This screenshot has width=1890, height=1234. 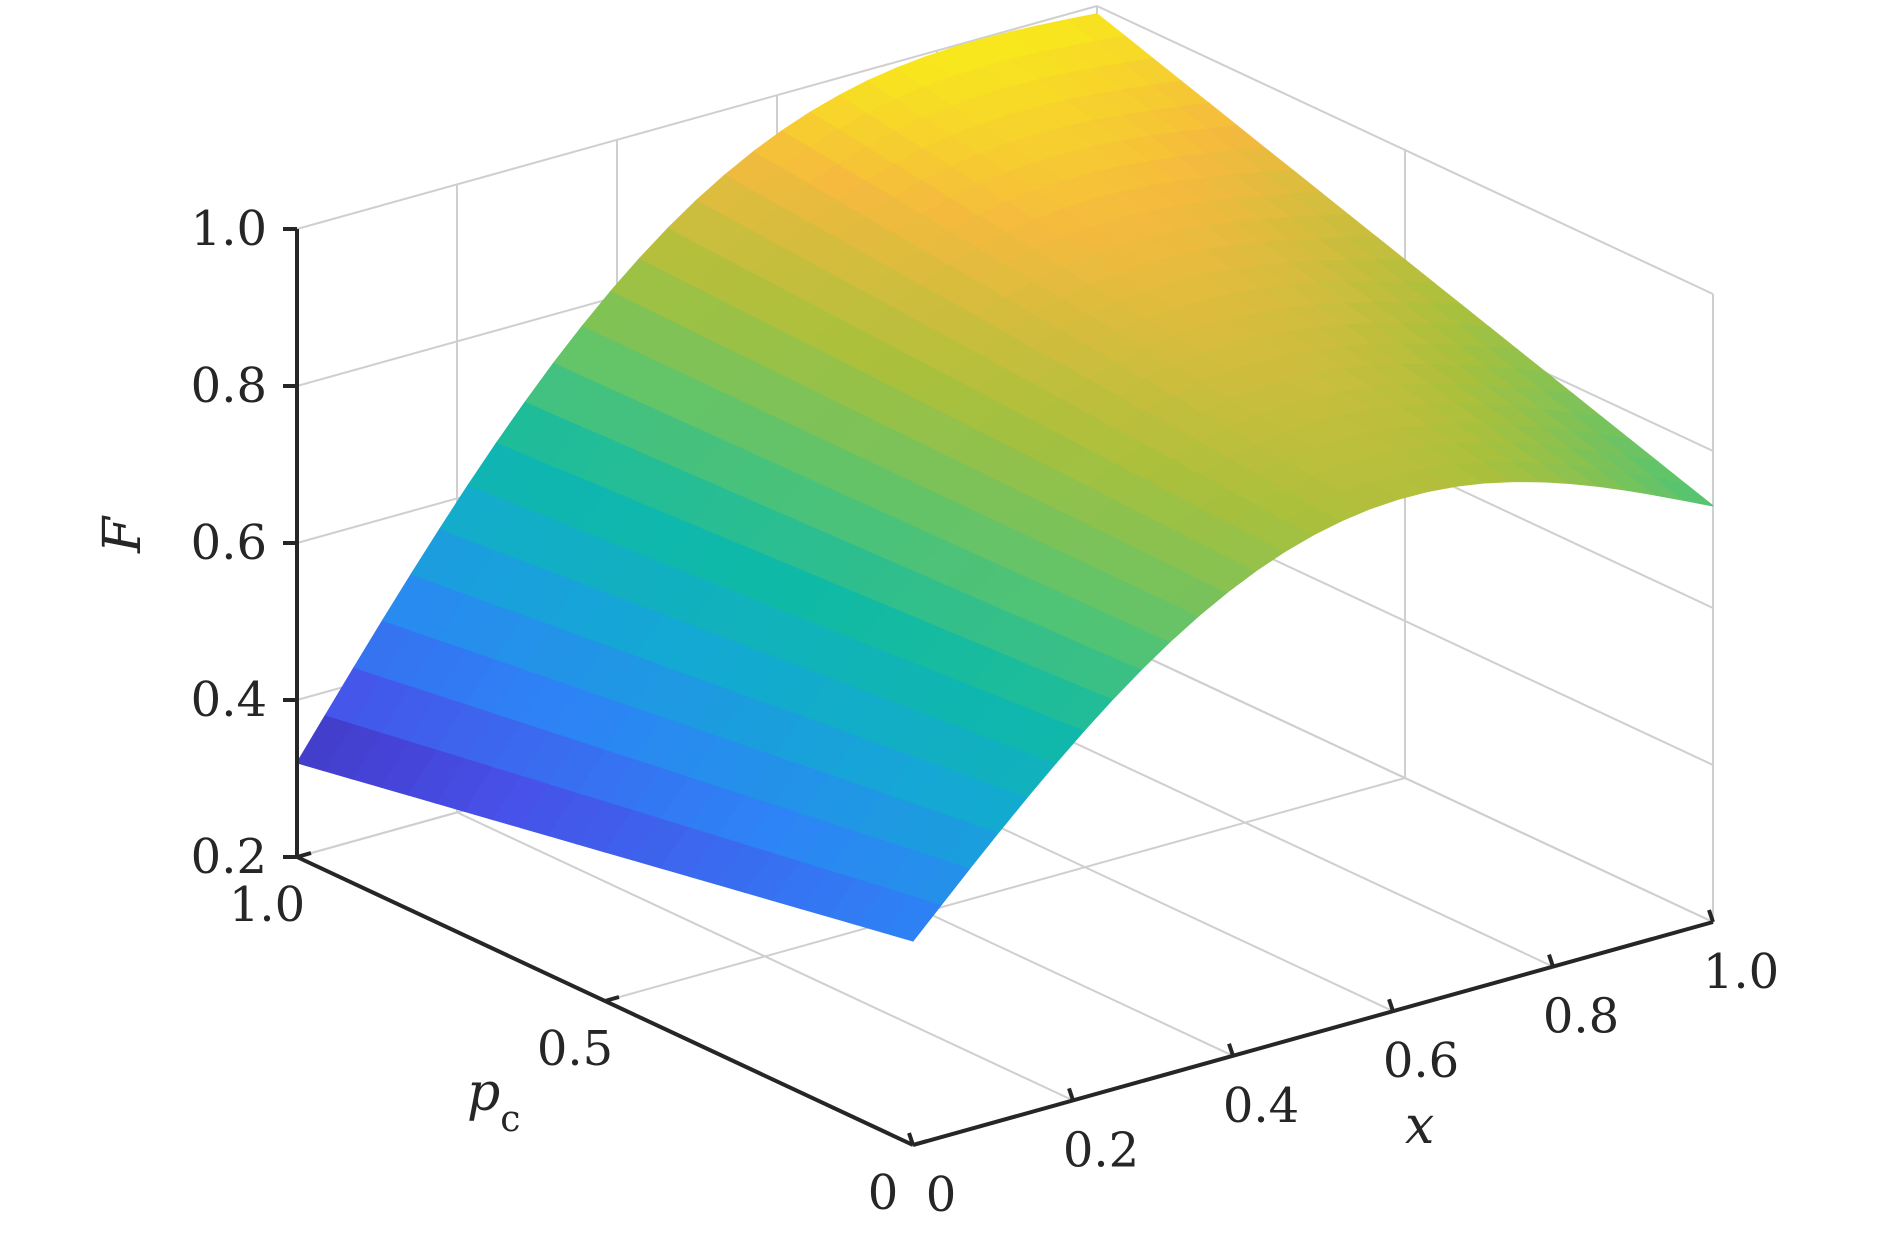 I want to click on f-tick-label: 0.6, so click(x=229, y=543).